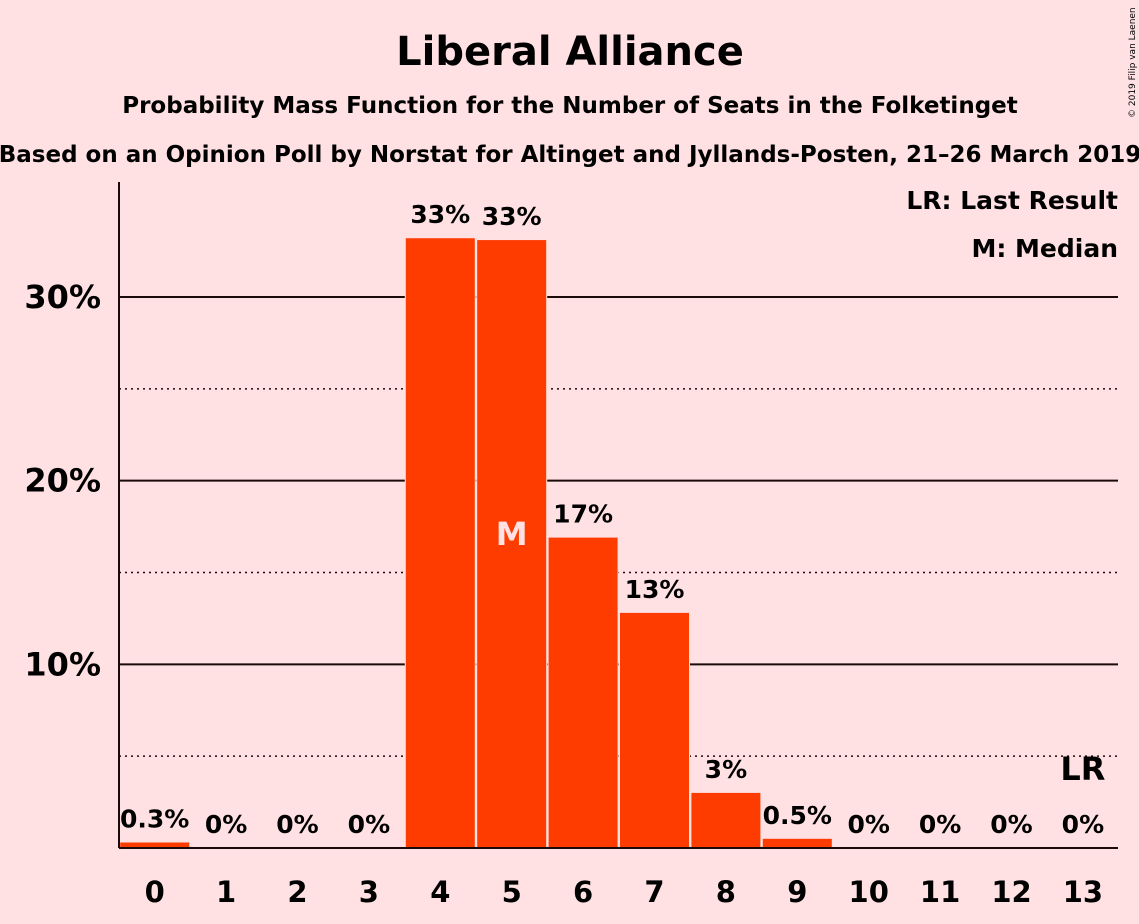  I want to click on x-axis-ticks: 0 1 2 3 4 5 6 7 8 9 10 11 12 13, so click(624, 892).